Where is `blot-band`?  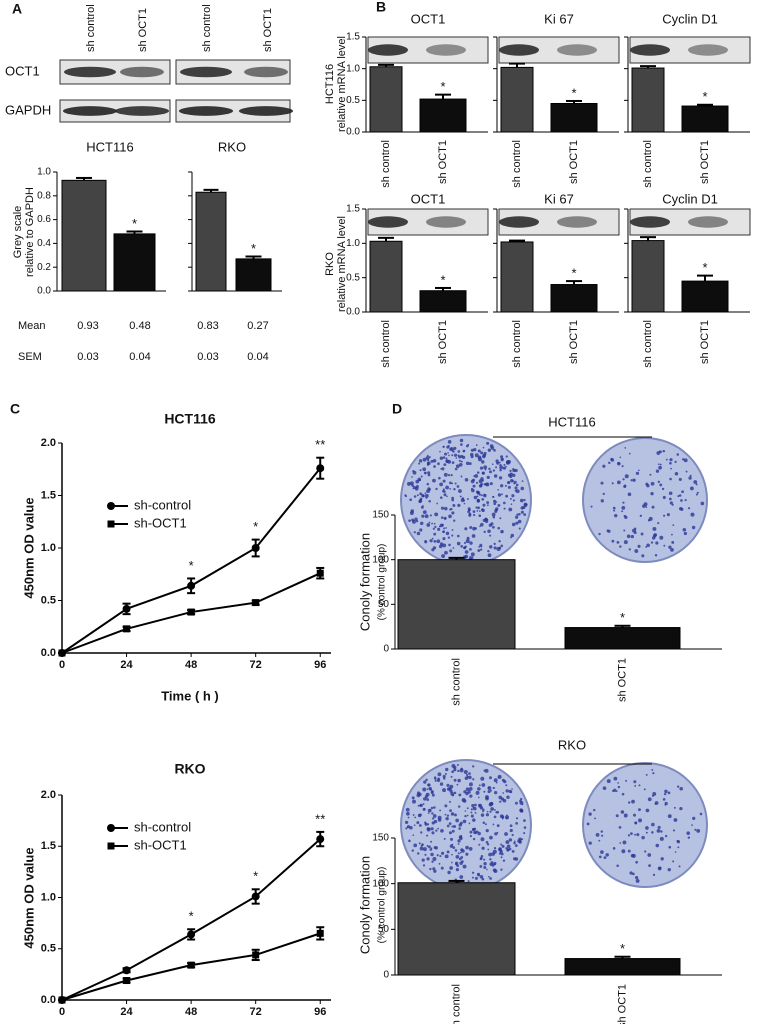
blot-band is located at coordinates (650, 222).